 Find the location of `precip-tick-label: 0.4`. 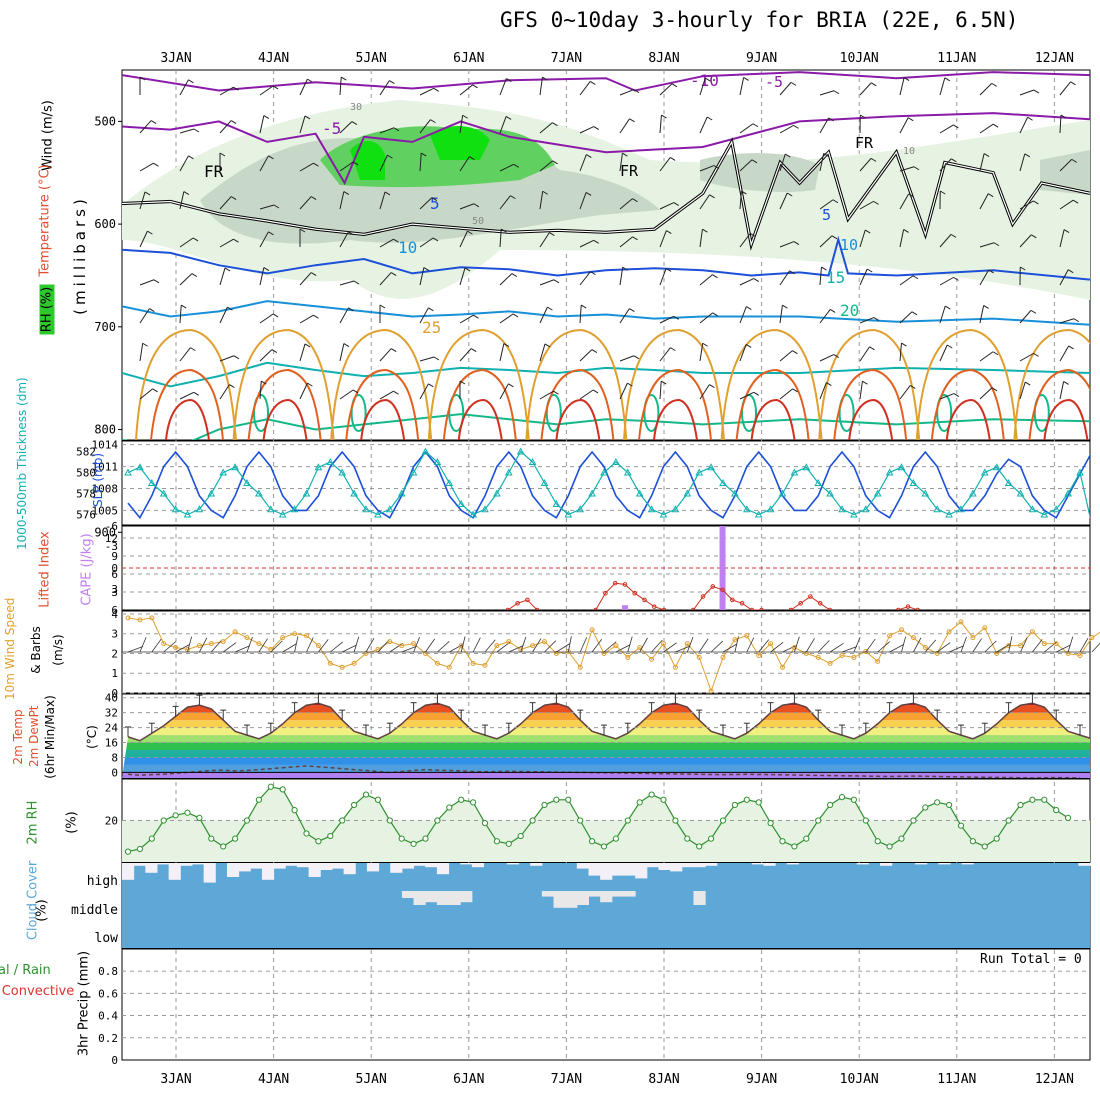

precip-tick-label: 0.4 is located at coordinates (108, 1016).